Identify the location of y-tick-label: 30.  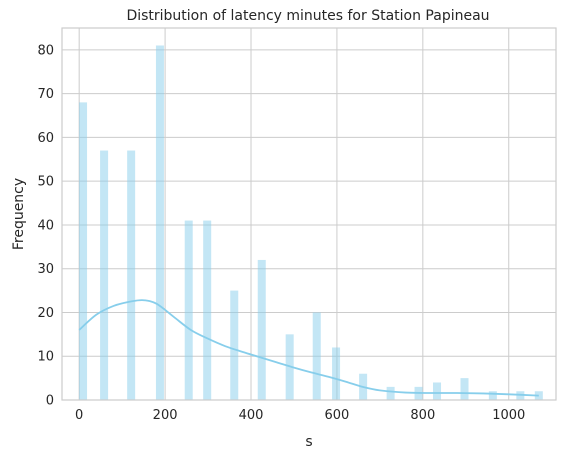
(45, 269).